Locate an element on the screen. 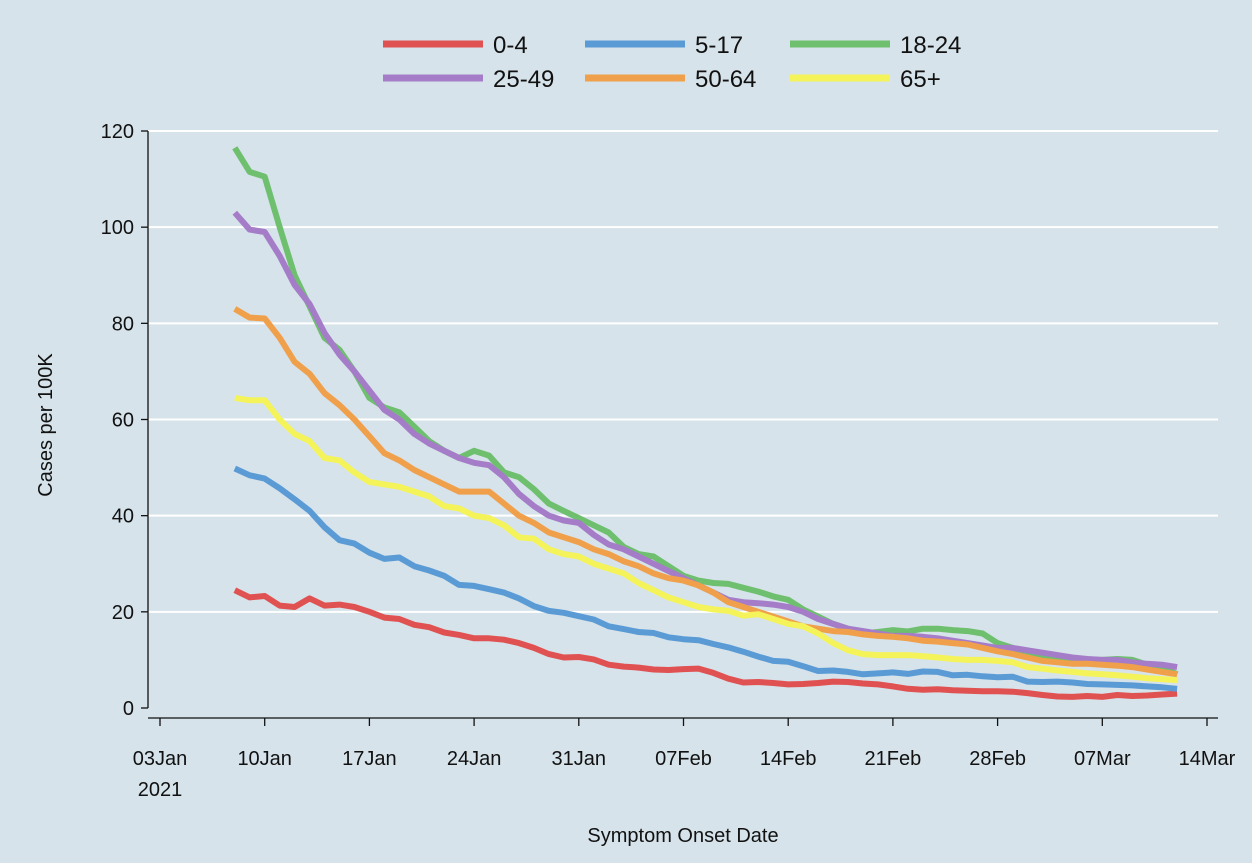  x-tick-label: 21Feb is located at coordinates (893, 759).